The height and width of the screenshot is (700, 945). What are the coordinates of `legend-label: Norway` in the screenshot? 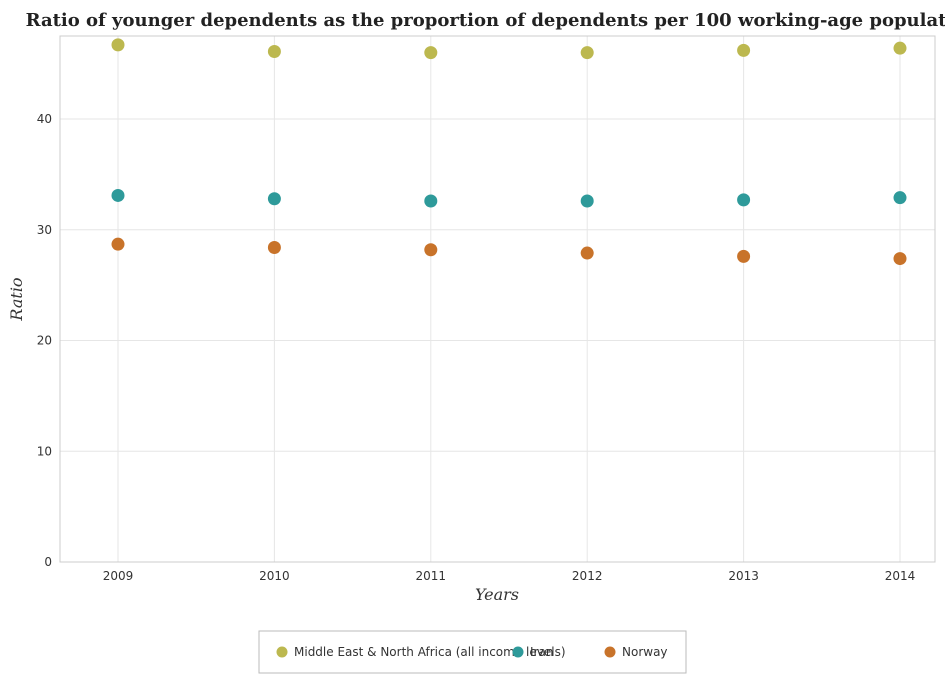 It's located at (645, 652).